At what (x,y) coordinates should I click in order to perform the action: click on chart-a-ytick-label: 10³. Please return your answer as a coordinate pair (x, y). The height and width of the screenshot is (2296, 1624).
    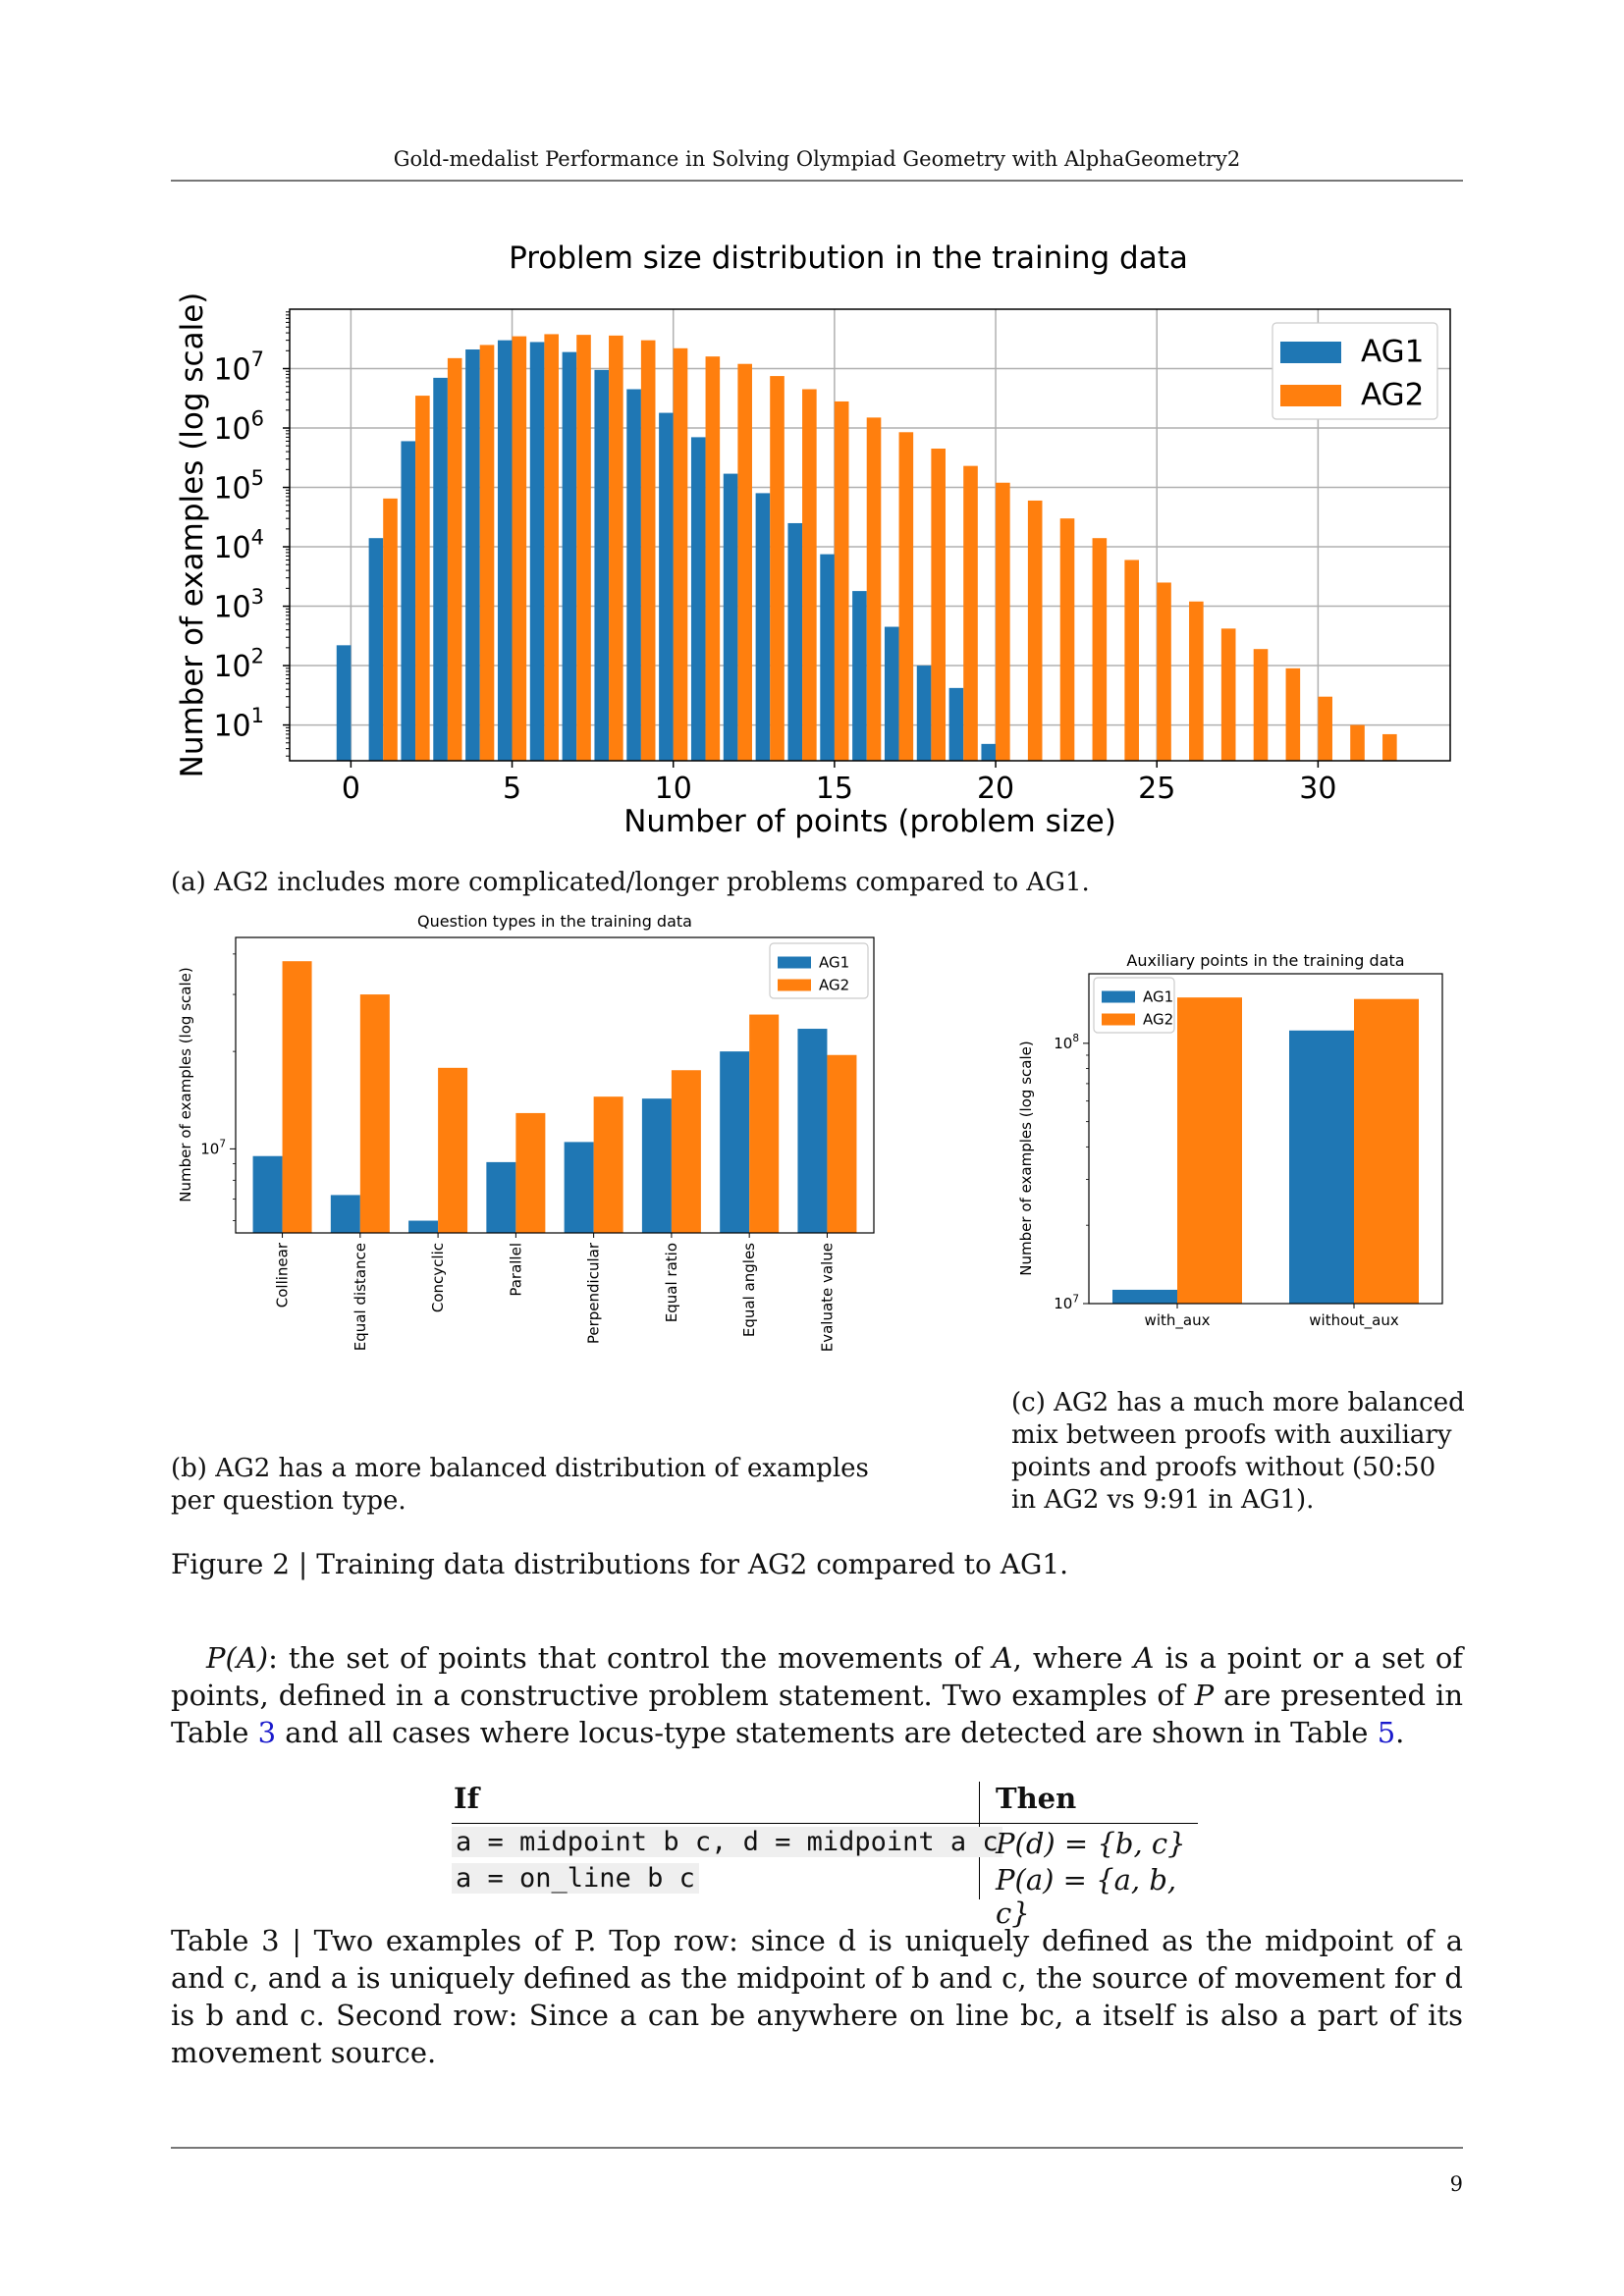
    Looking at the image, I should click on (238, 605).